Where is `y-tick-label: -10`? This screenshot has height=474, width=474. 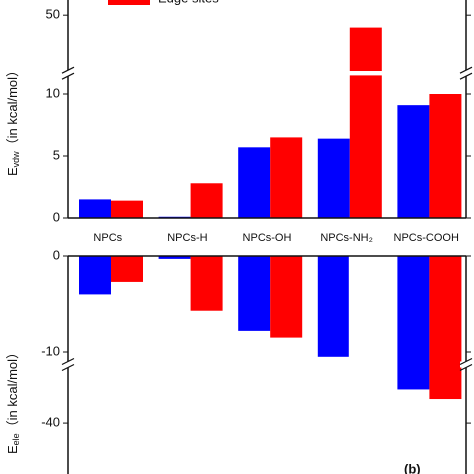
y-tick-label: -10 is located at coordinates (50, 350).